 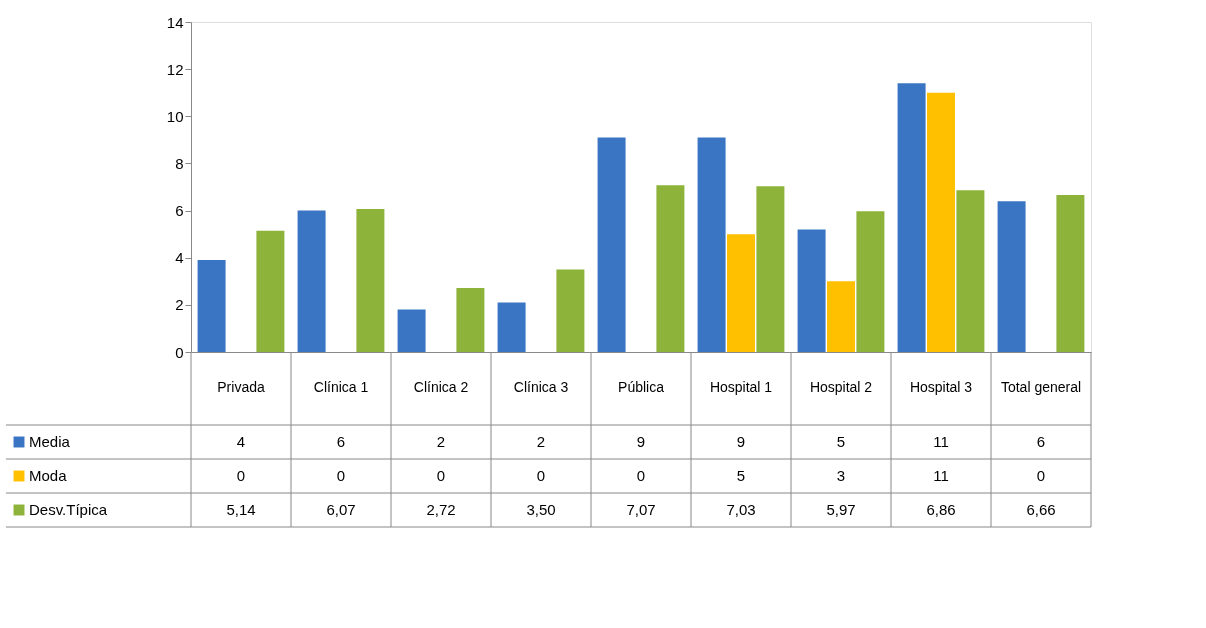 I want to click on x-tick-label: Clínica 1, so click(x=341, y=386).